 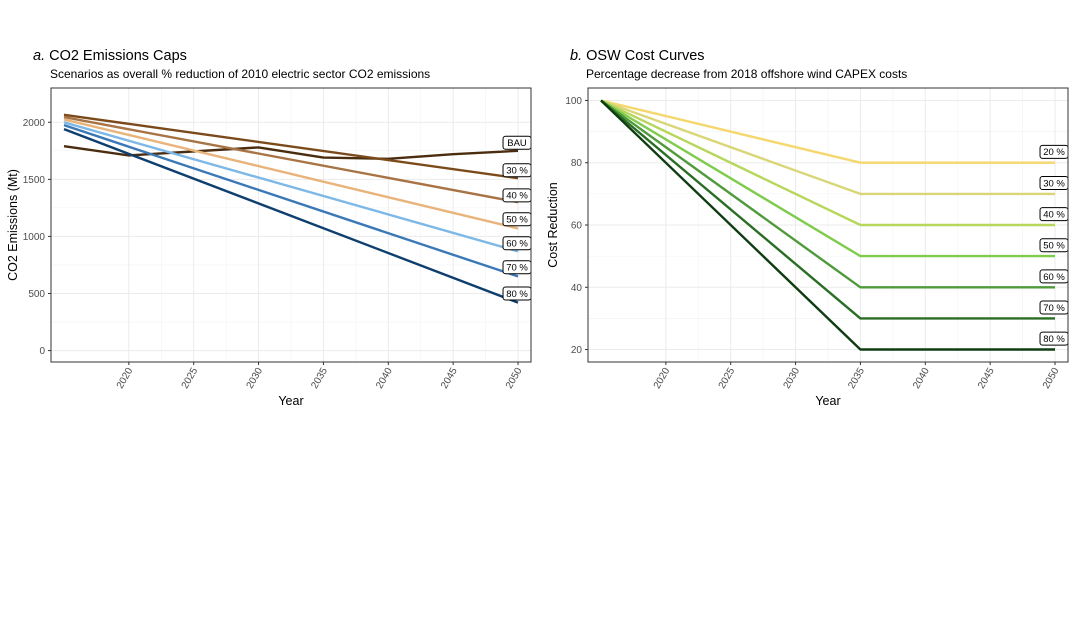 I want to click on panel-a-series-lines, so click(x=291, y=208).